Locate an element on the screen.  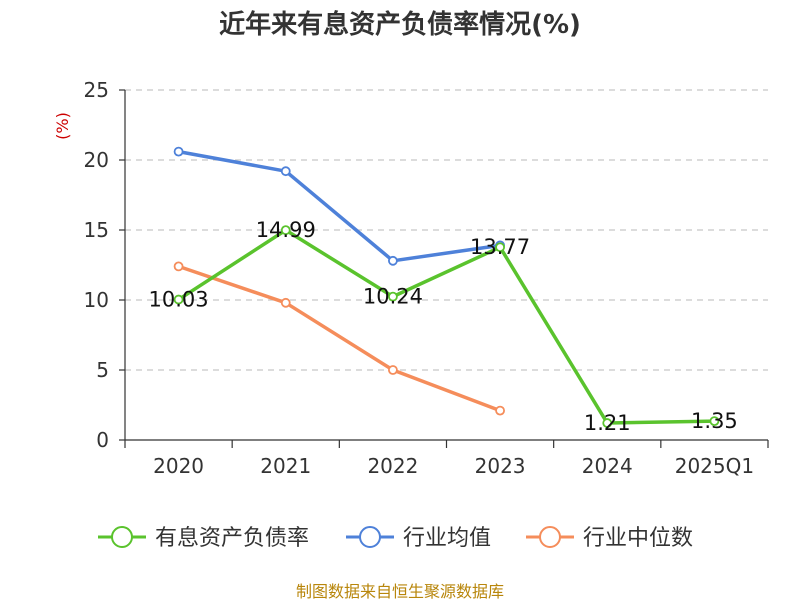
x-tick-label: 2023 is located at coordinates (500, 466).